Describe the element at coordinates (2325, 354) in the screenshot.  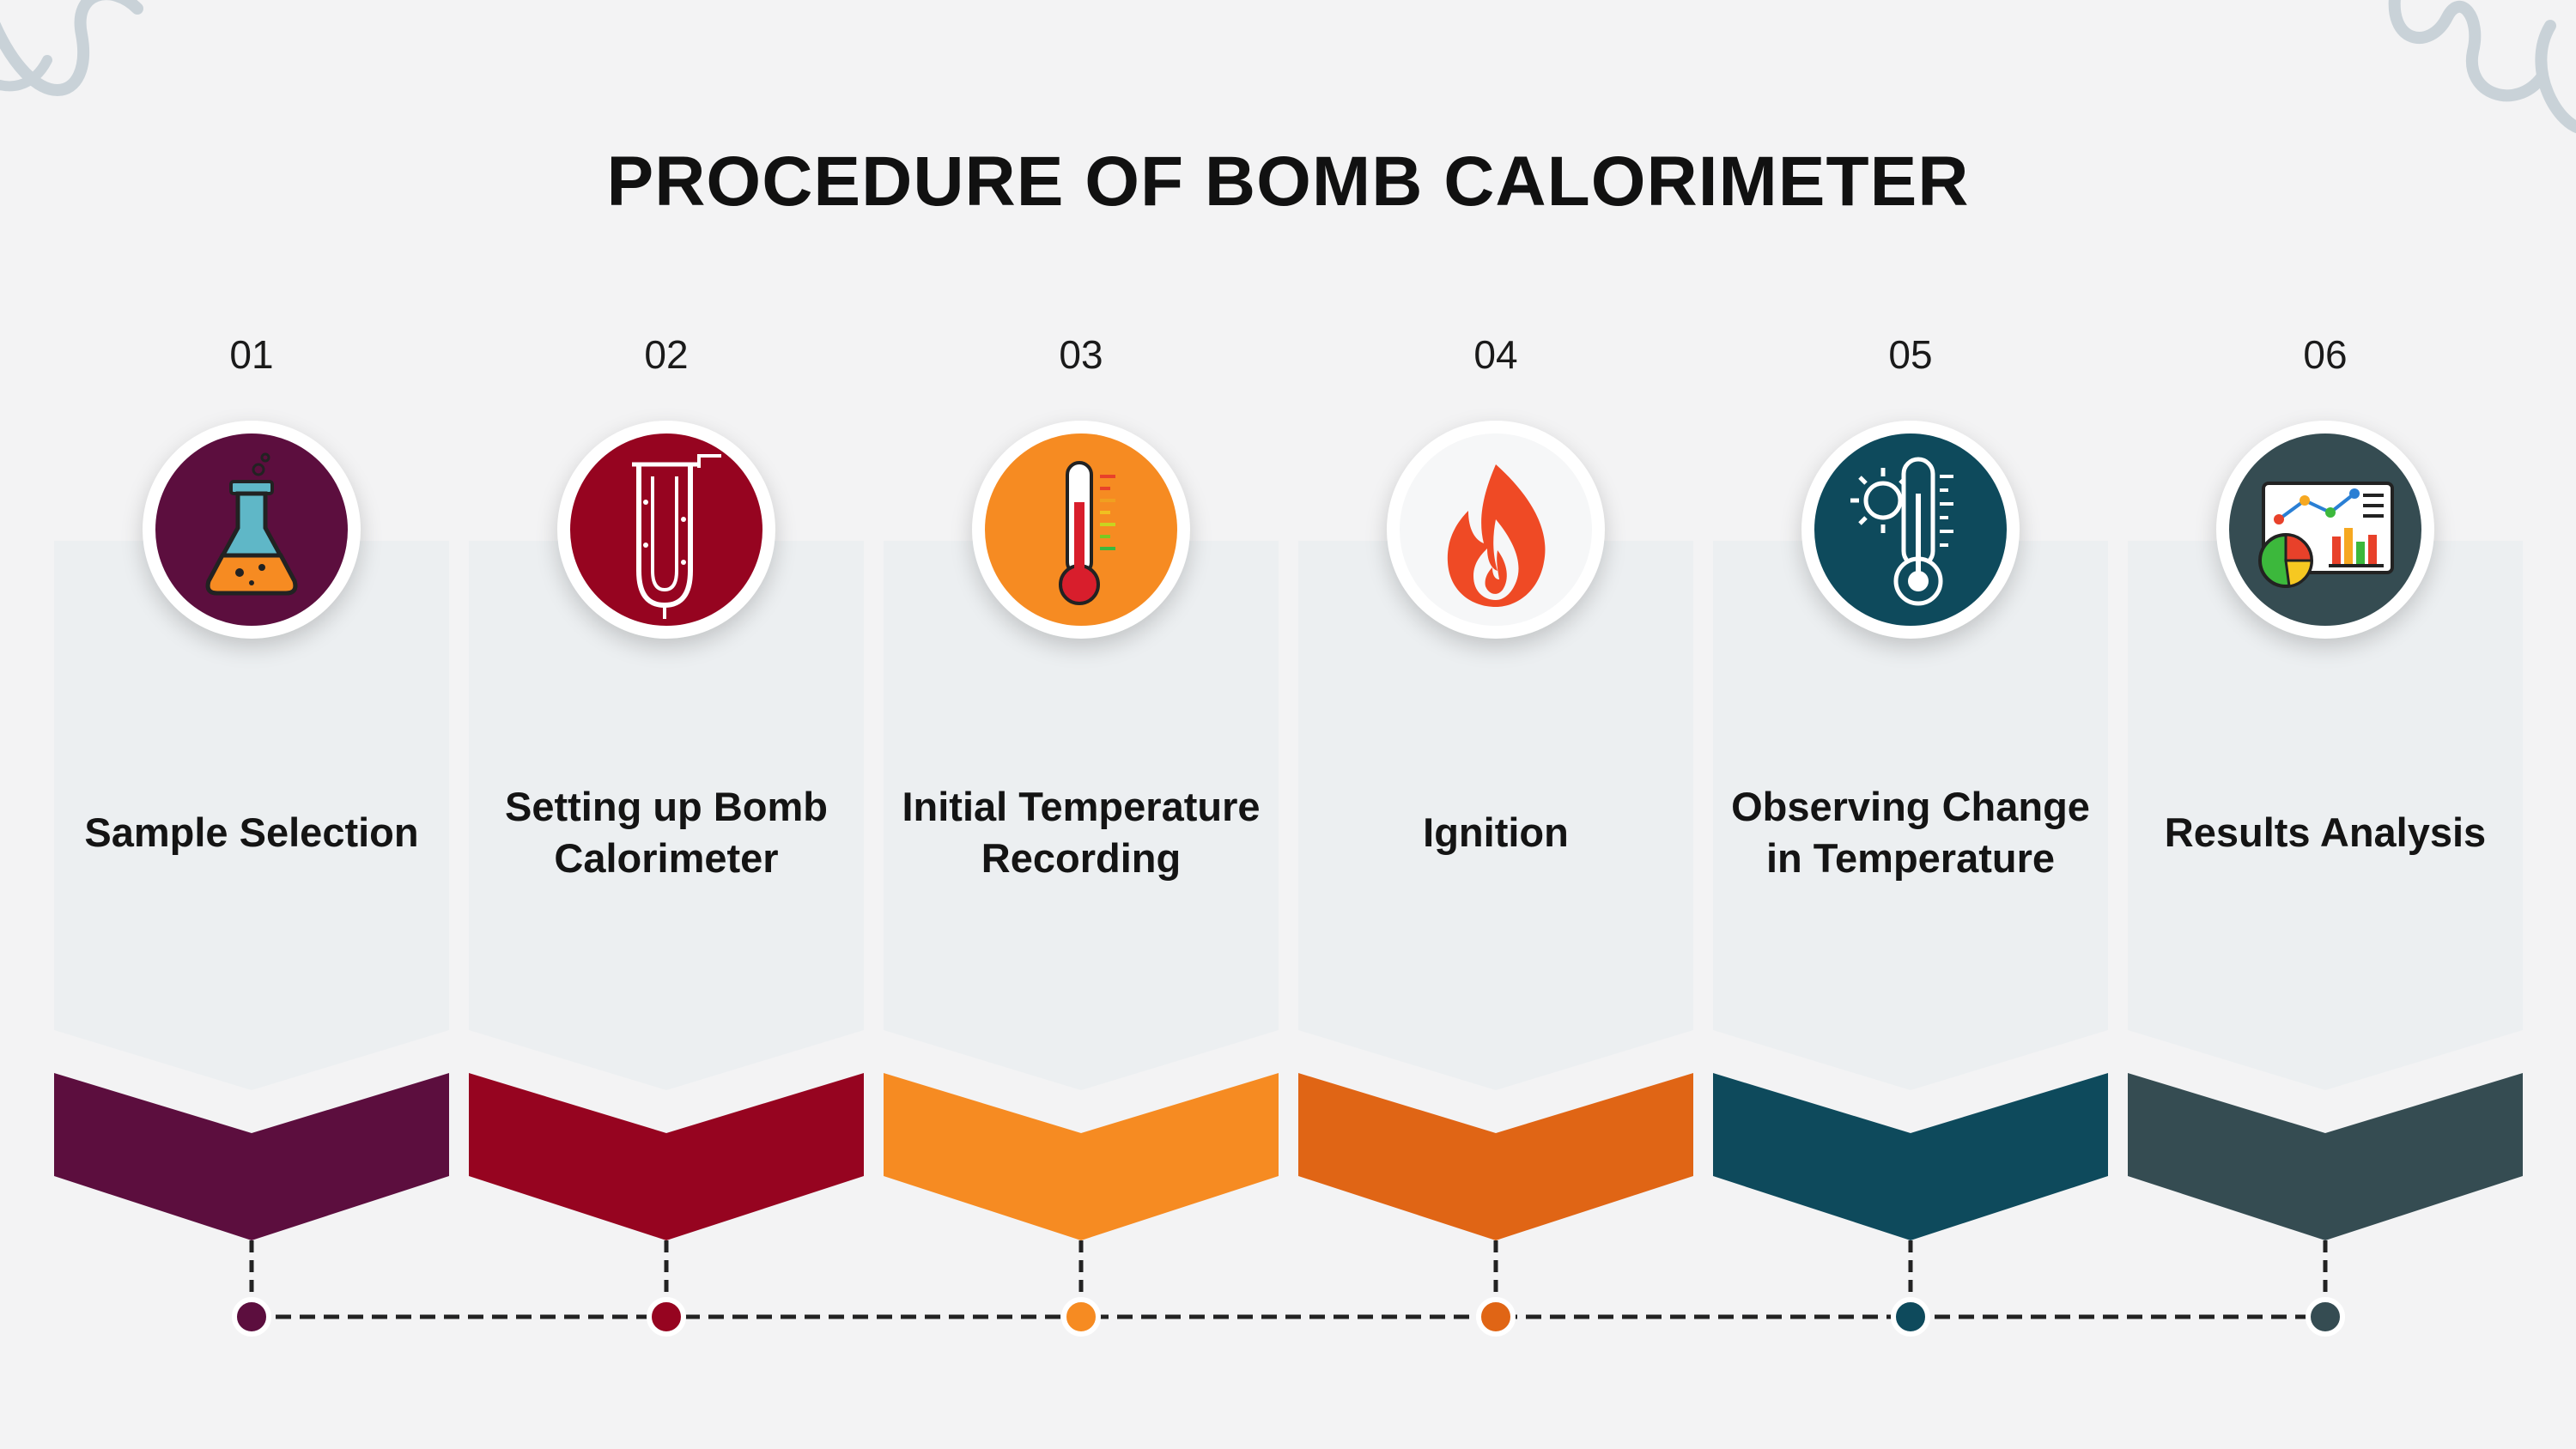
I see `step-number: 06` at that location.